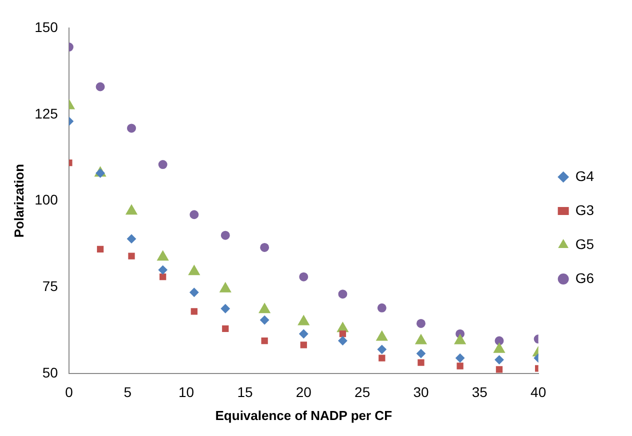 Image resolution: width=632 pixels, height=436 pixels. I want to click on legend-label: G6, so click(584, 278).